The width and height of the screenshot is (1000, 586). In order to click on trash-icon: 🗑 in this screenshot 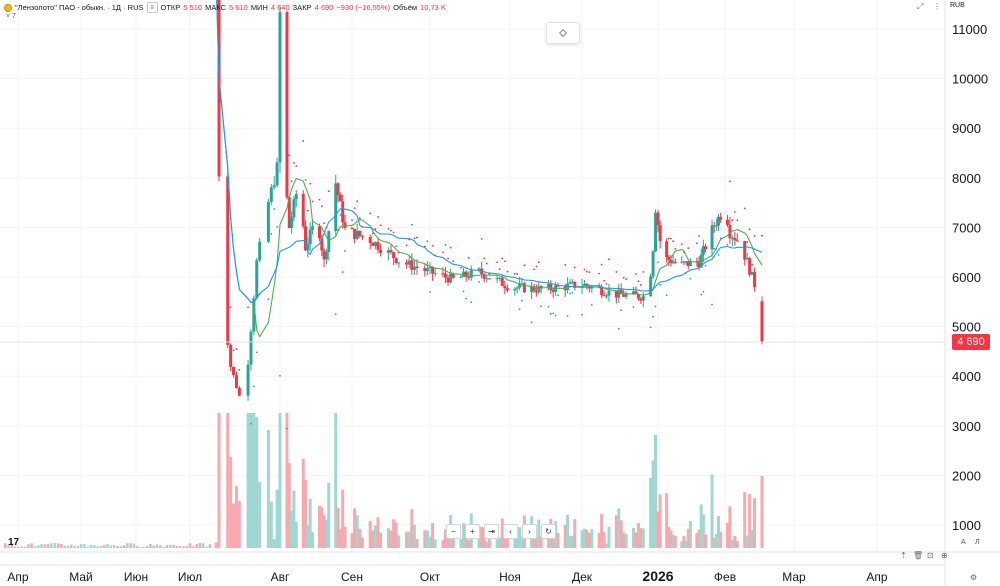, I will do `click(918, 555)`.